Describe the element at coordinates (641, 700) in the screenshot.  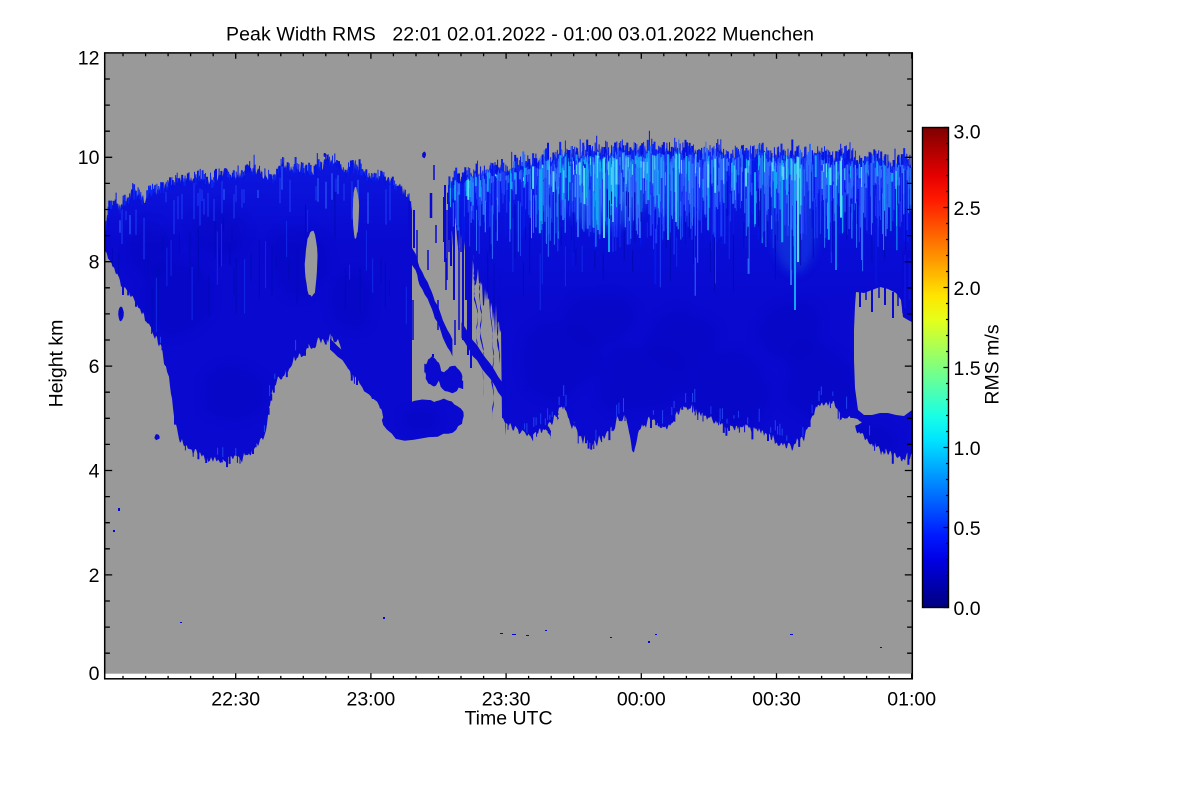
I see `svg-text: 00:00` at that location.